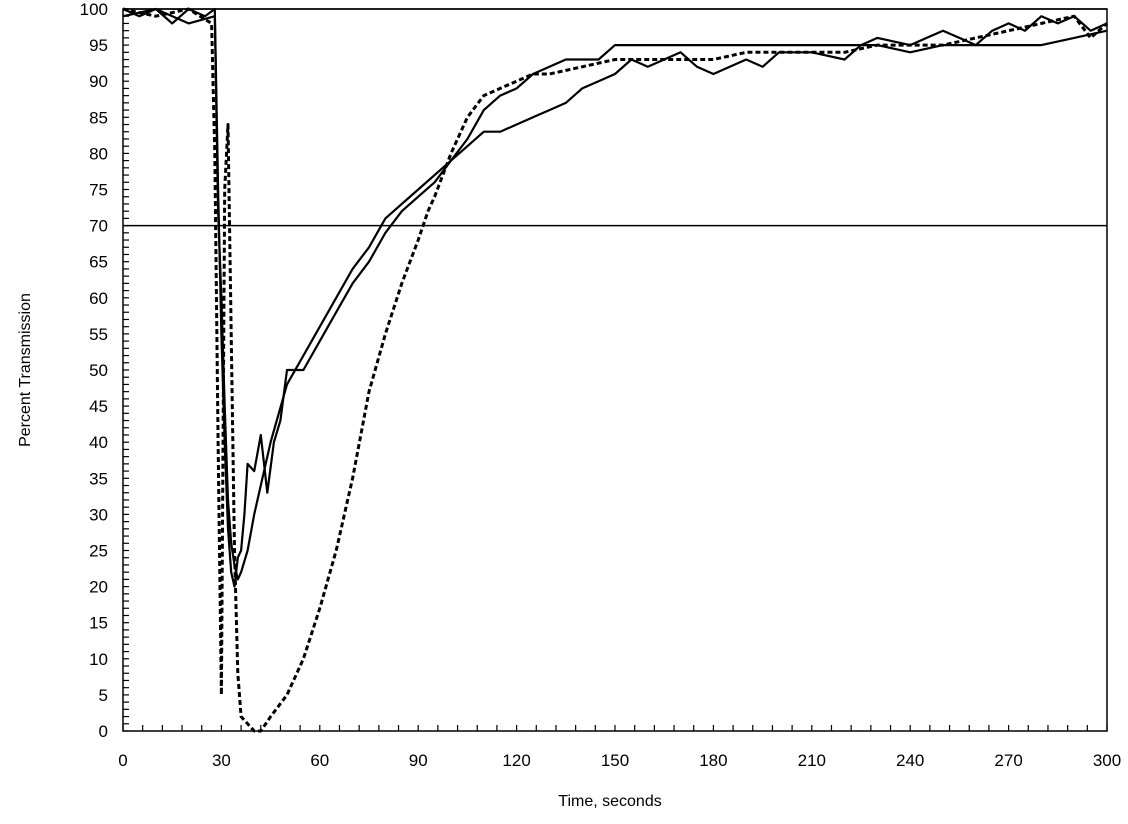  Describe the element at coordinates (98, 298) in the screenshot. I see `y-tick-label: 60` at that location.